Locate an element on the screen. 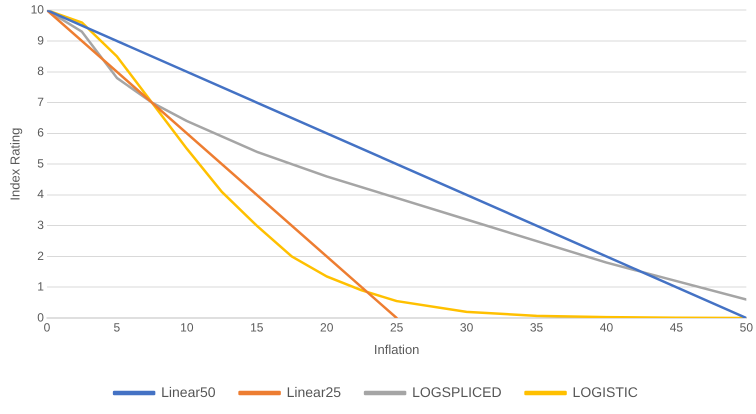 This screenshot has width=756, height=414. x-tick-label: 45 is located at coordinates (677, 327).